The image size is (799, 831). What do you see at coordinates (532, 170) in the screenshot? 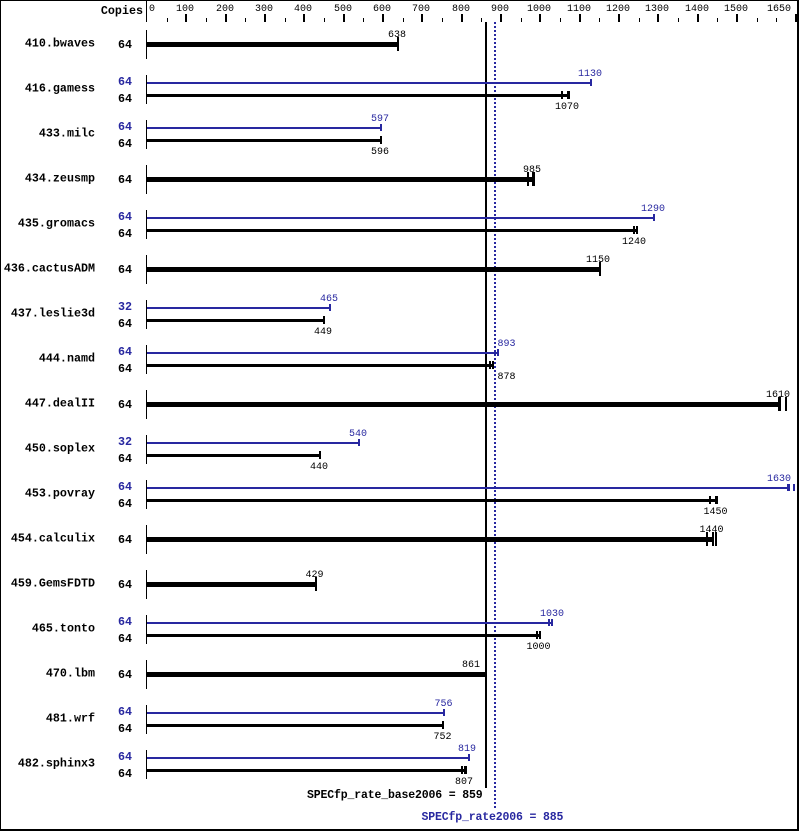
I see `svg-text: 985` at bounding box center [532, 170].